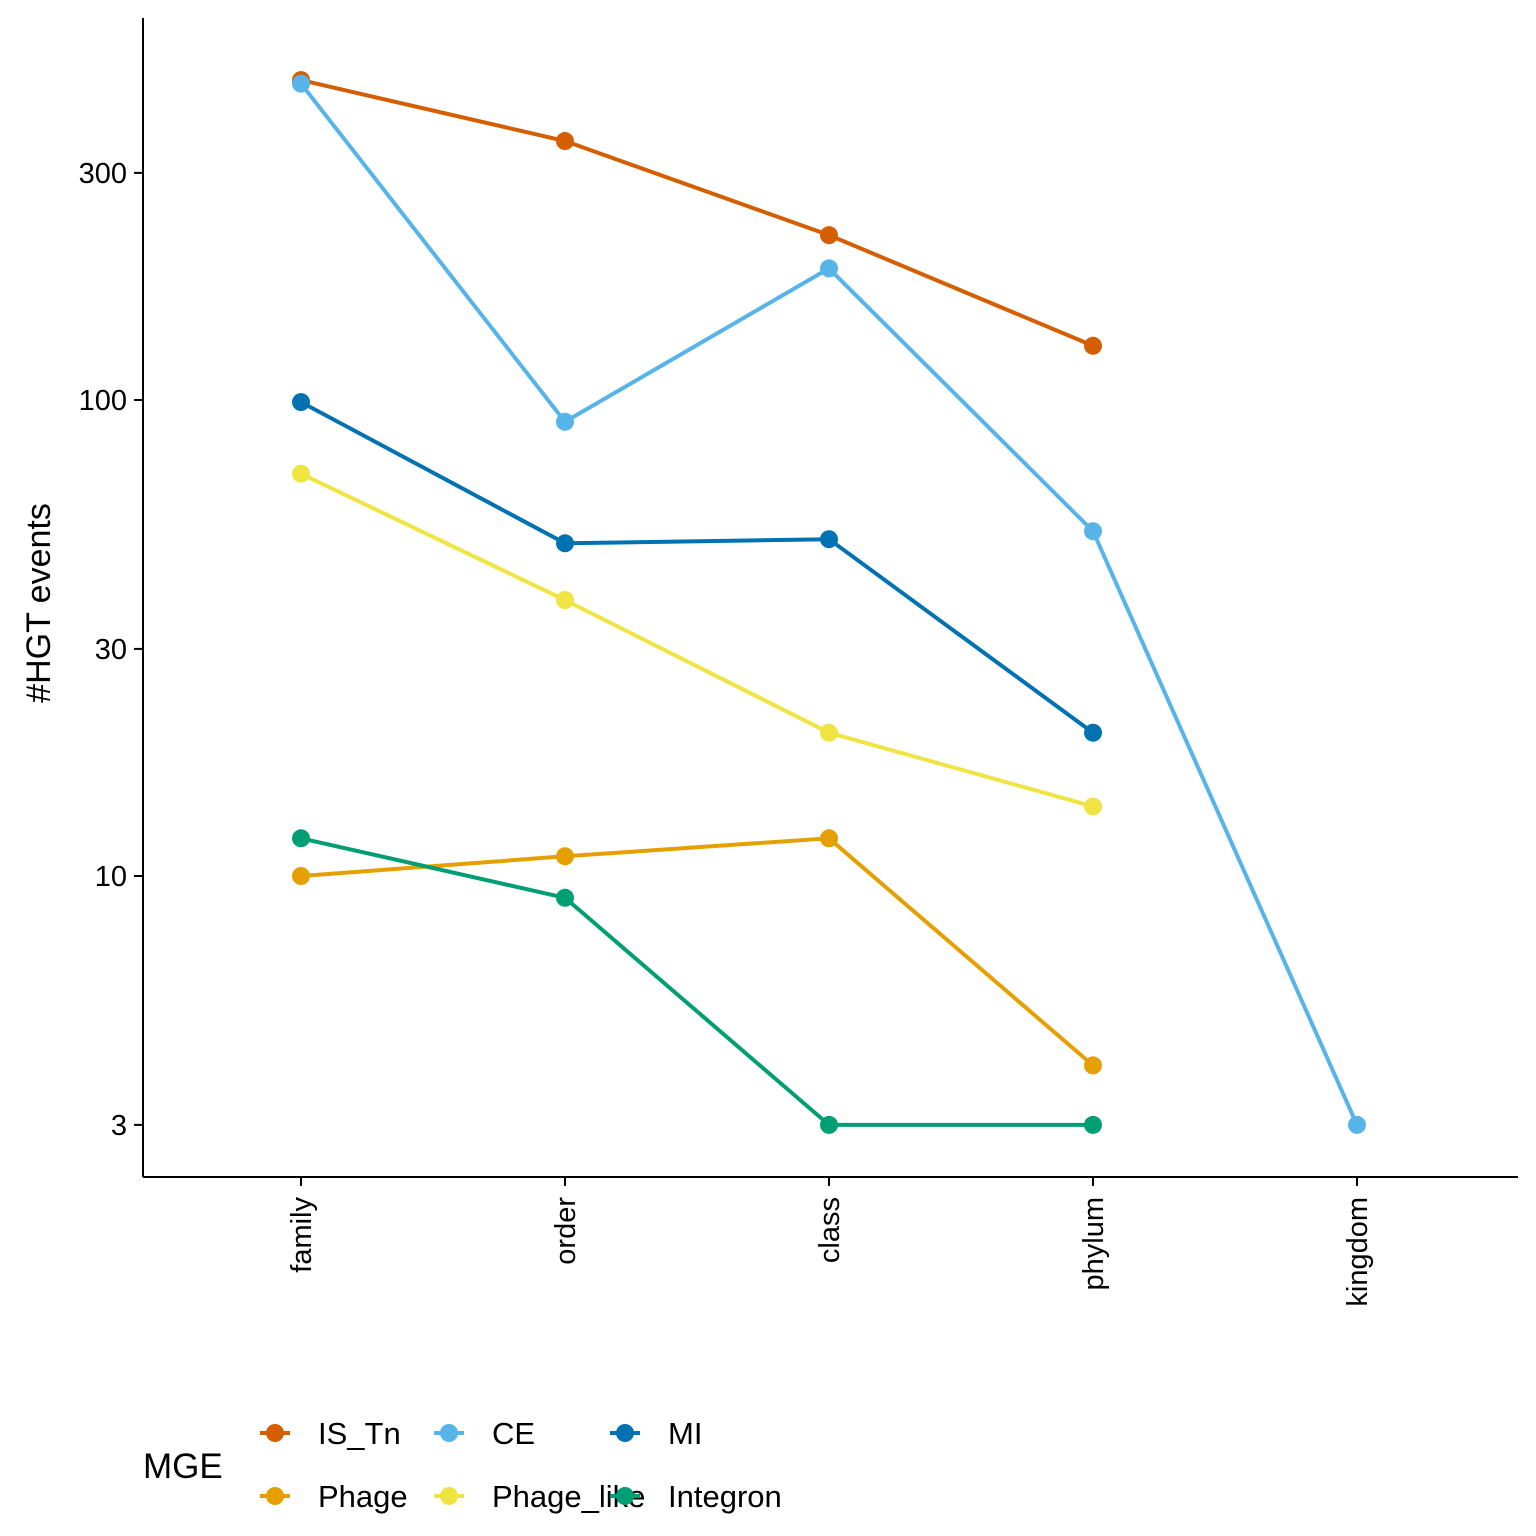 The image size is (1536, 1536). What do you see at coordinates (39, 603) in the screenshot?
I see `y-axis-title: #HGT events` at bounding box center [39, 603].